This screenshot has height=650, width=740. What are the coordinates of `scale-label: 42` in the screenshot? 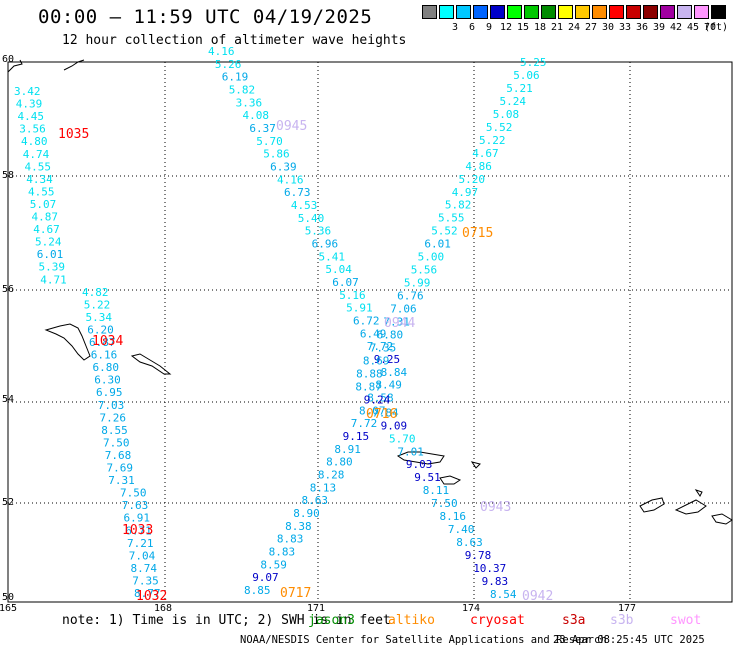 It's located at (676, 27).